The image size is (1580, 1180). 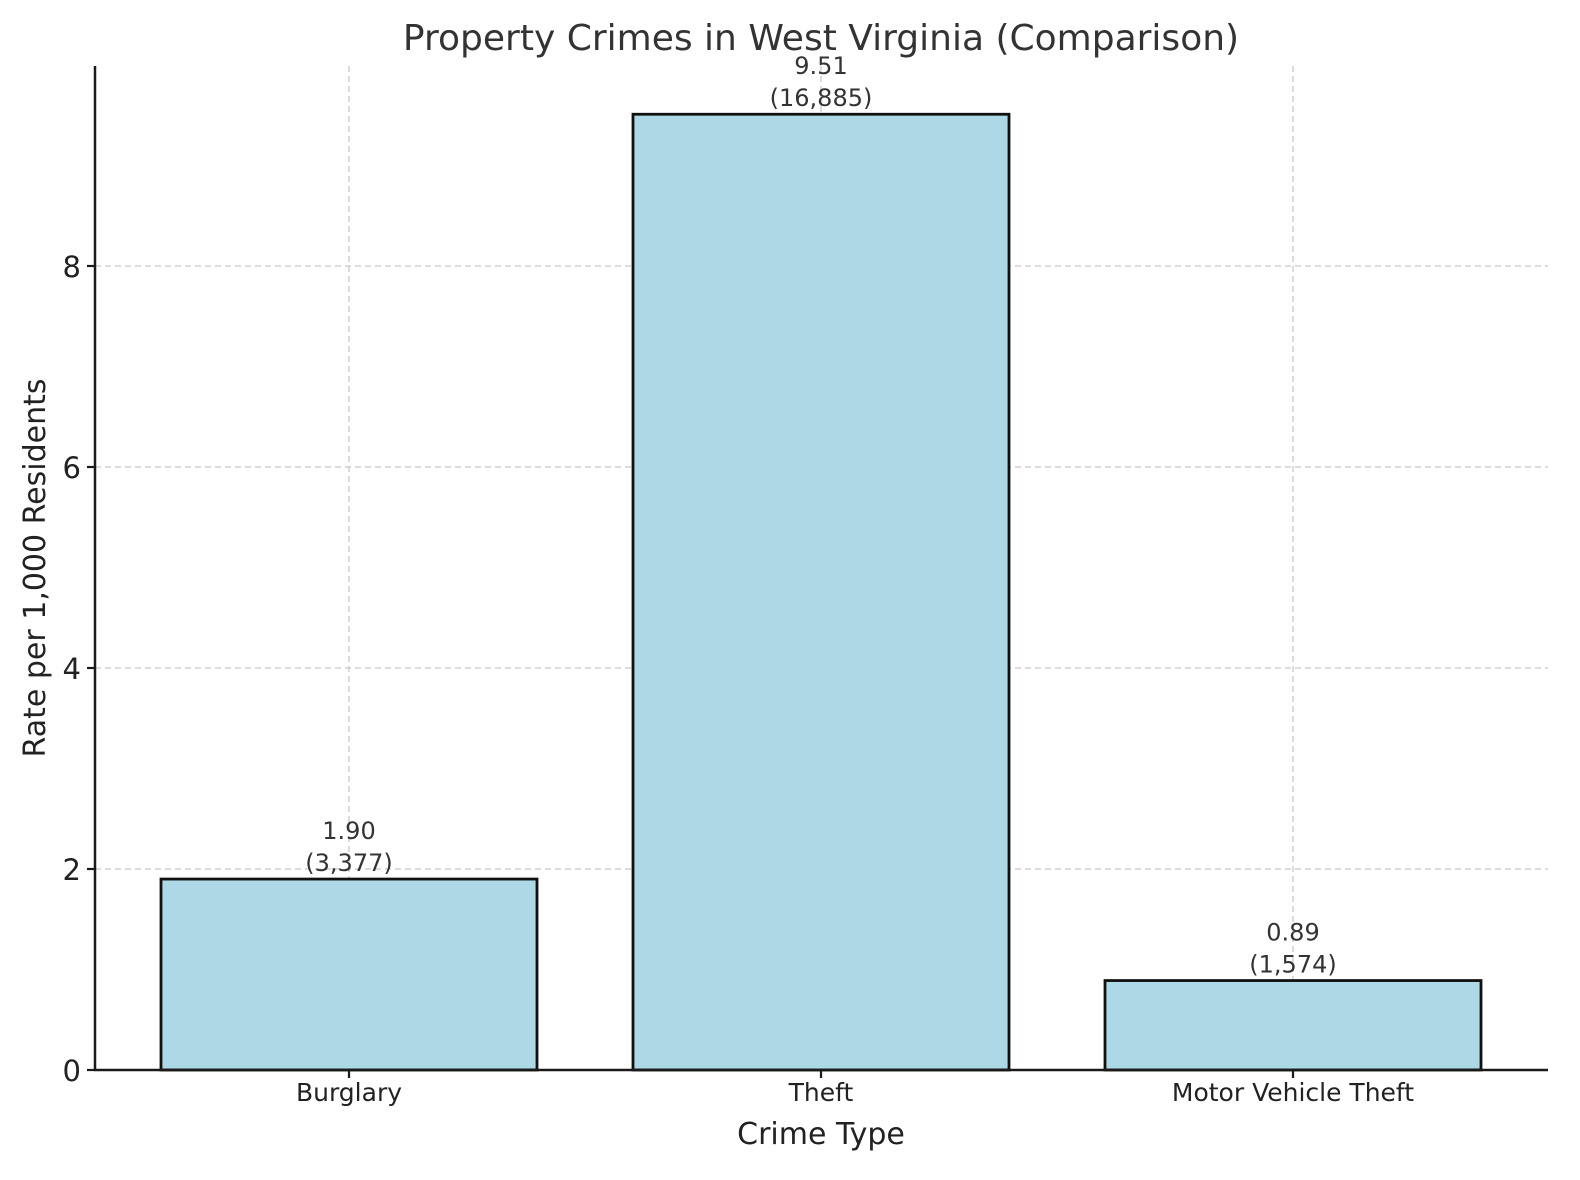 What do you see at coordinates (72, 267) in the screenshot?
I see `y-tick-label: 8` at bounding box center [72, 267].